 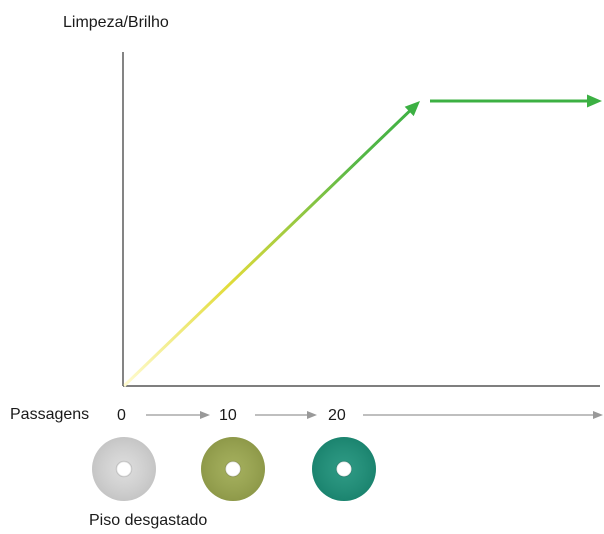 I want to click on series-arrowhead-rising, so click(x=412, y=109).